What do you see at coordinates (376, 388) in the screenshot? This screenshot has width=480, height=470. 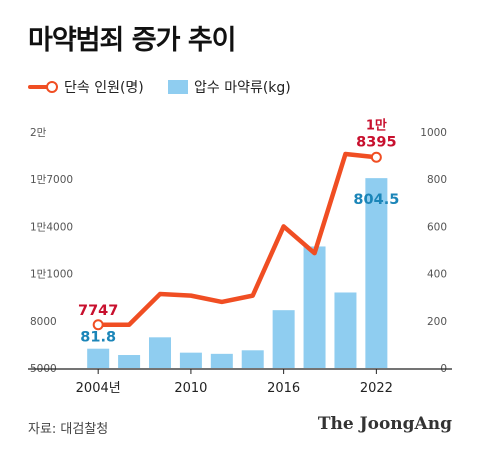 I see `x-axis-tick-label: 2022` at bounding box center [376, 388].